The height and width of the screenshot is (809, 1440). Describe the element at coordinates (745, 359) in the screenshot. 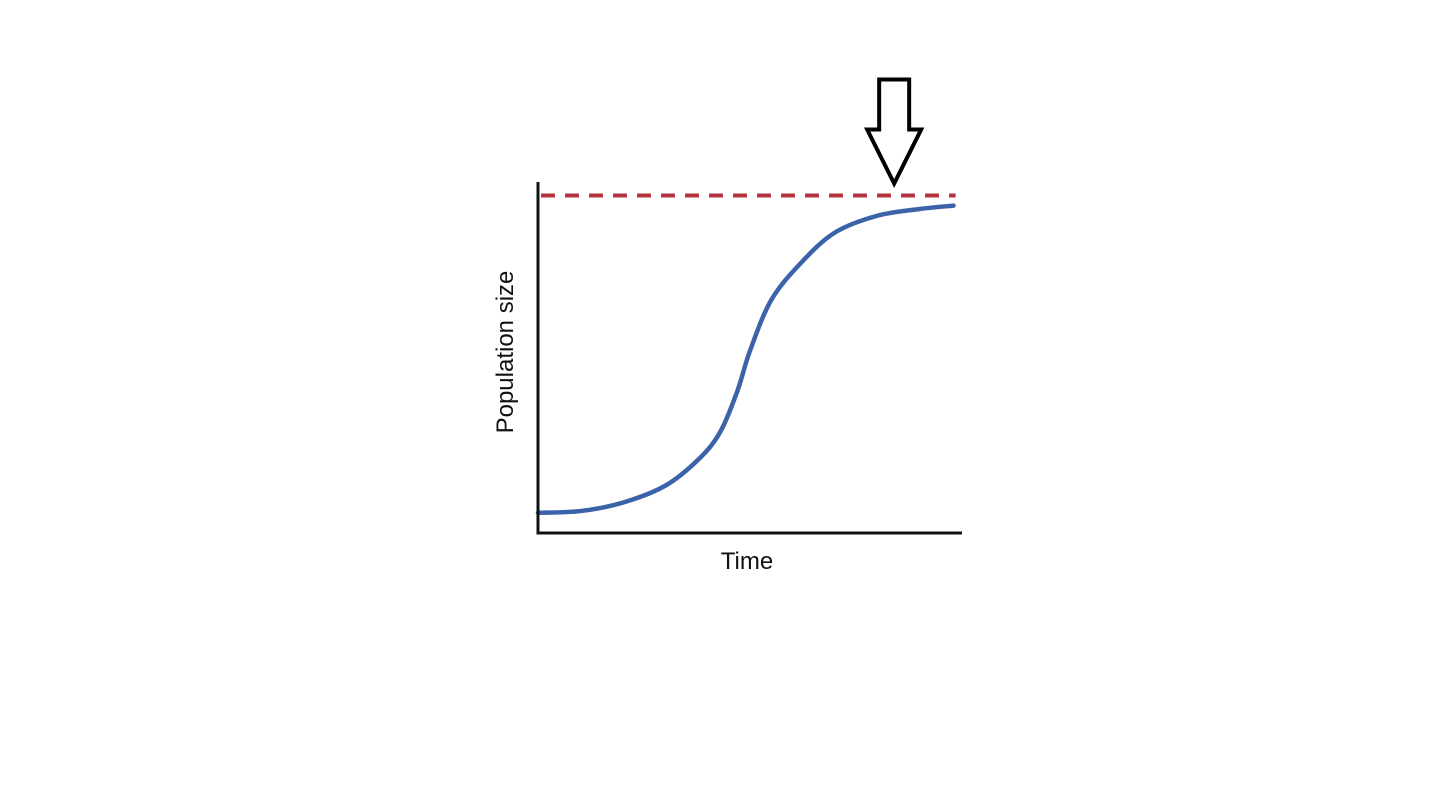

I see `population-curve` at that location.